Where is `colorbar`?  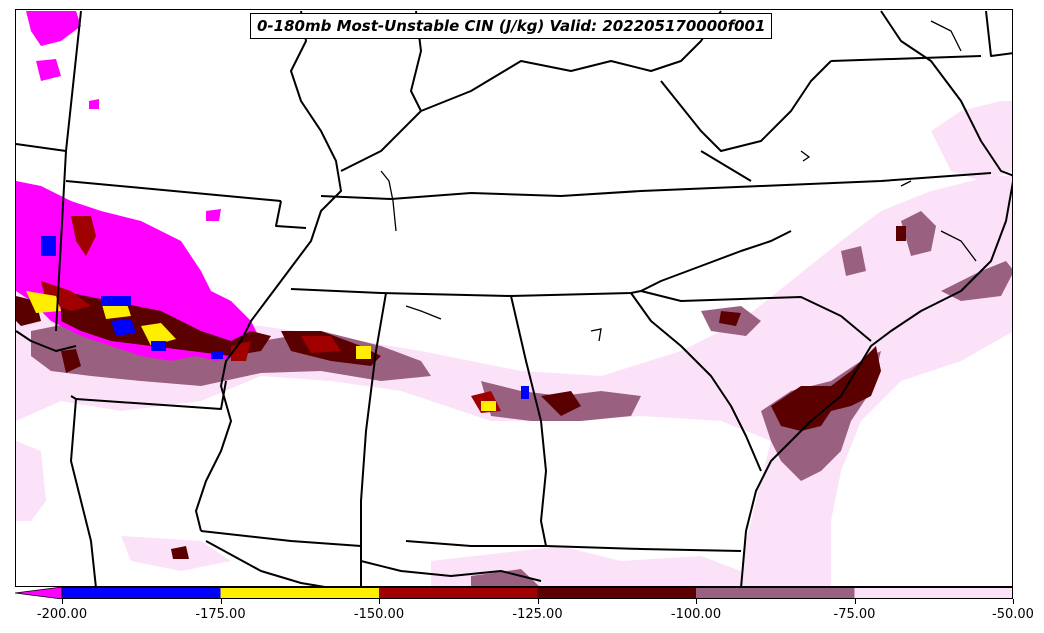 colorbar is located at coordinates (514, 593).